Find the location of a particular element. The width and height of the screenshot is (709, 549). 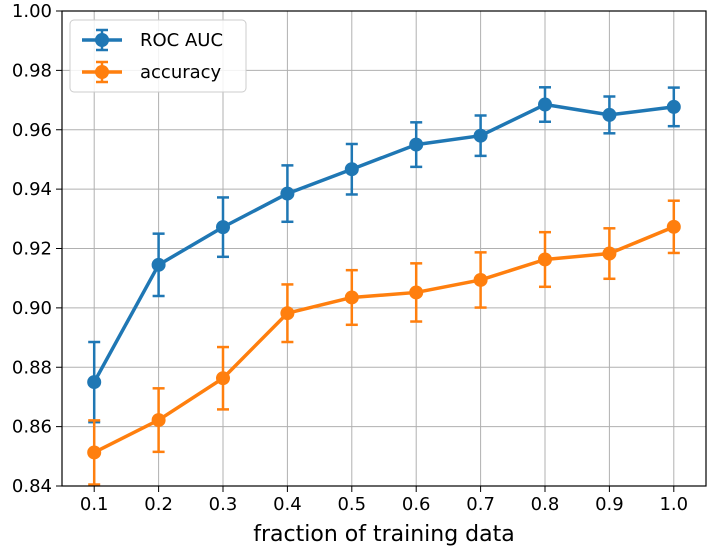

legend-entry-roc-auc: ROC AUC is located at coordinates (152, 40).